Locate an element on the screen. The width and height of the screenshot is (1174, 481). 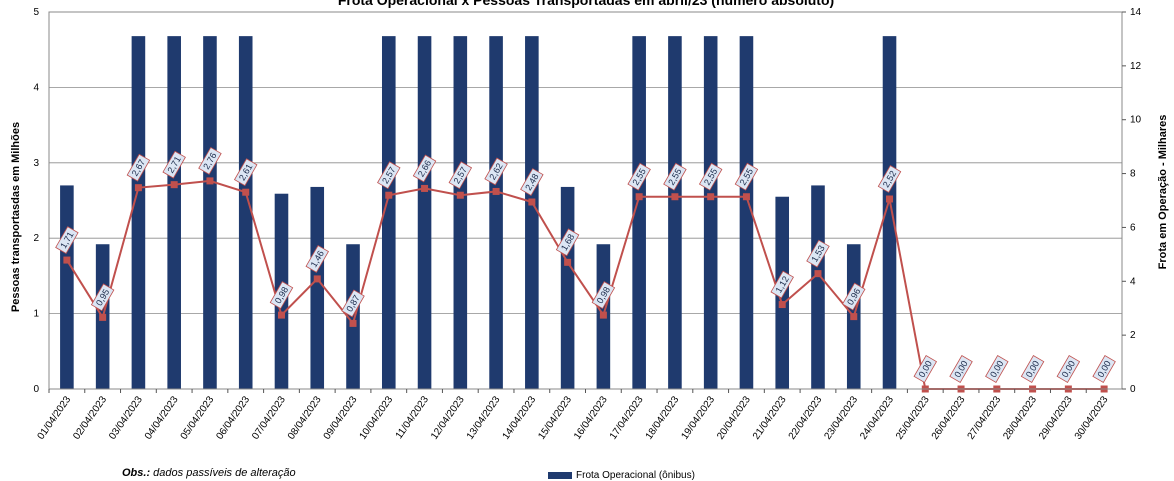
x-tick-label: 23/04/2023 is located at coordinates (841, 418).